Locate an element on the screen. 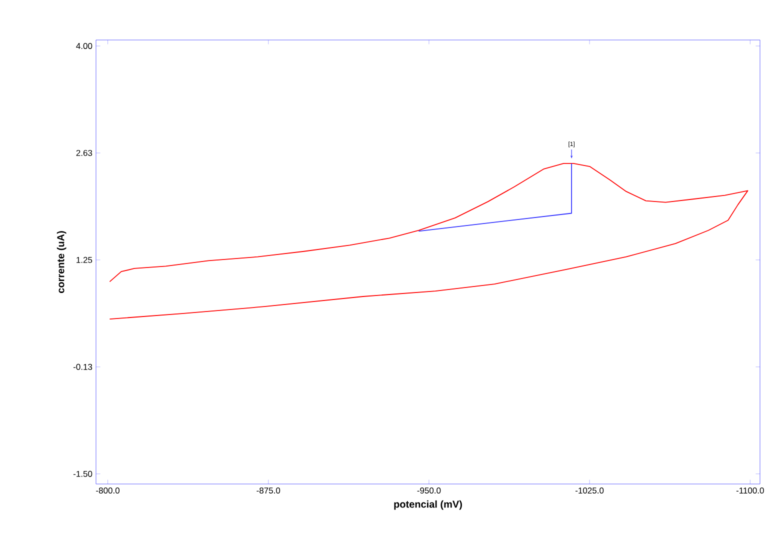 The width and height of the screenshot is (771, 554). x-tick-label: -950.0 is located at coordinates (429, 491).